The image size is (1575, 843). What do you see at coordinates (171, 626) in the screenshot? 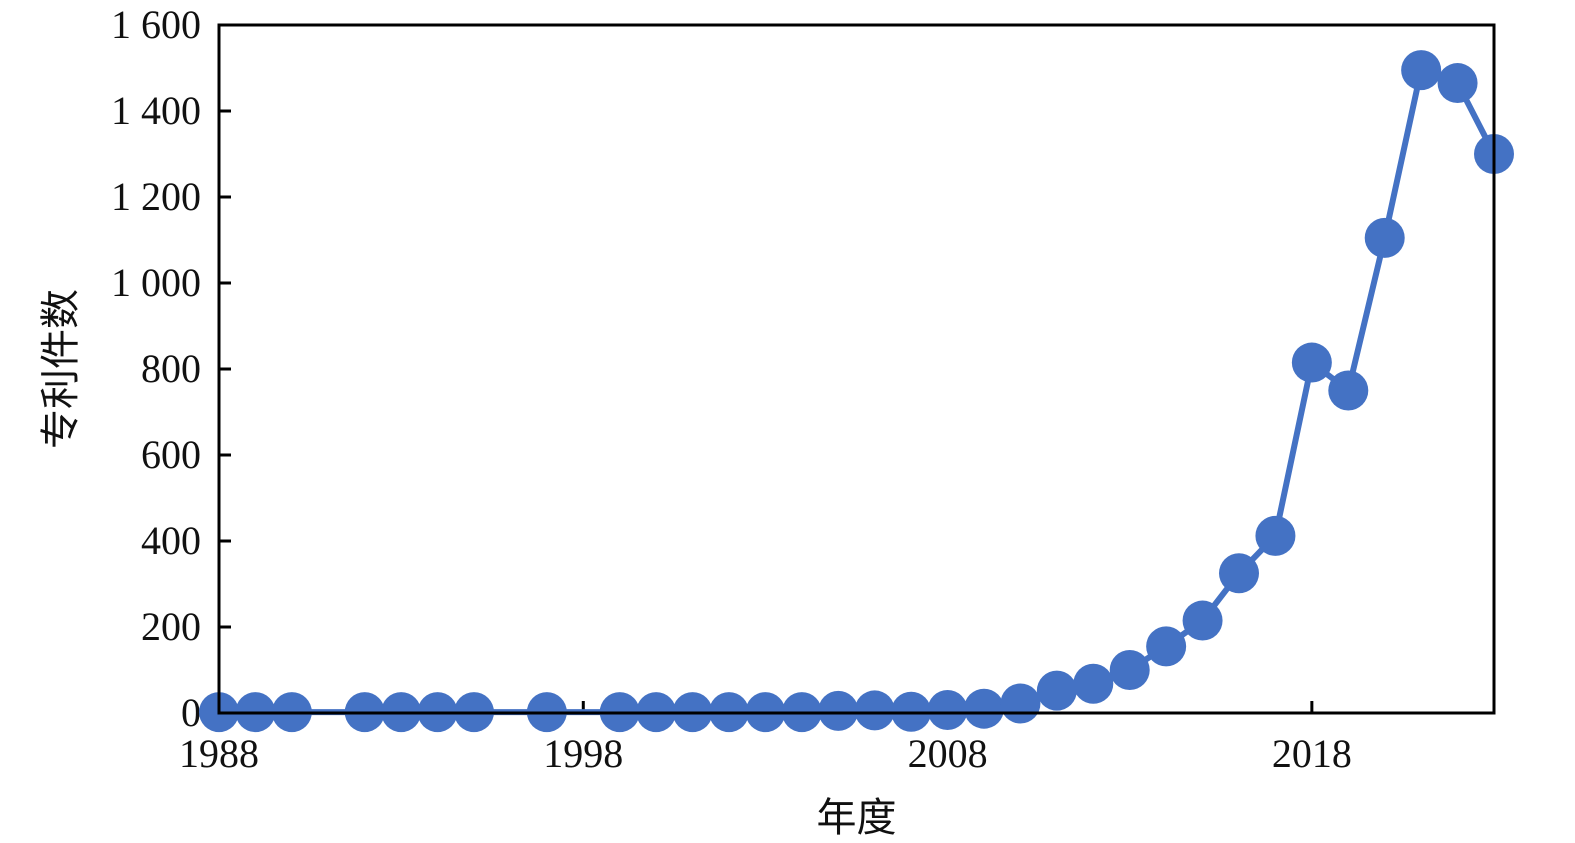
I see `y-tick-label: 200` at bounding box center [171, 626].